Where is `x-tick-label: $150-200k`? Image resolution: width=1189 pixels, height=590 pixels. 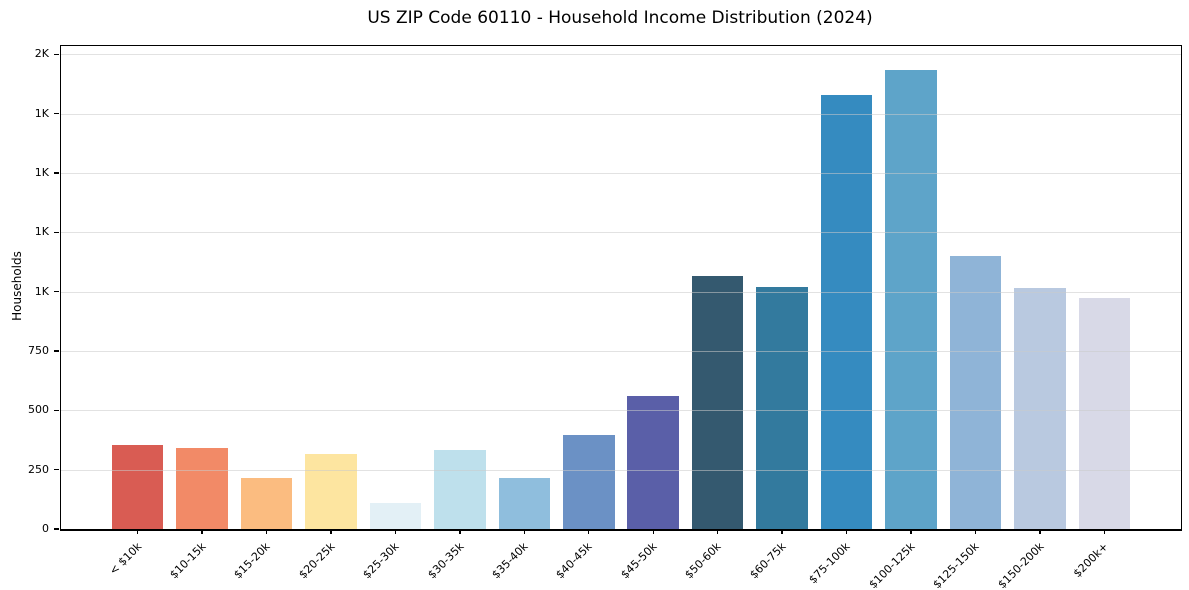
x-tick-label: $150-200k is located at coordinates (1020, 565).